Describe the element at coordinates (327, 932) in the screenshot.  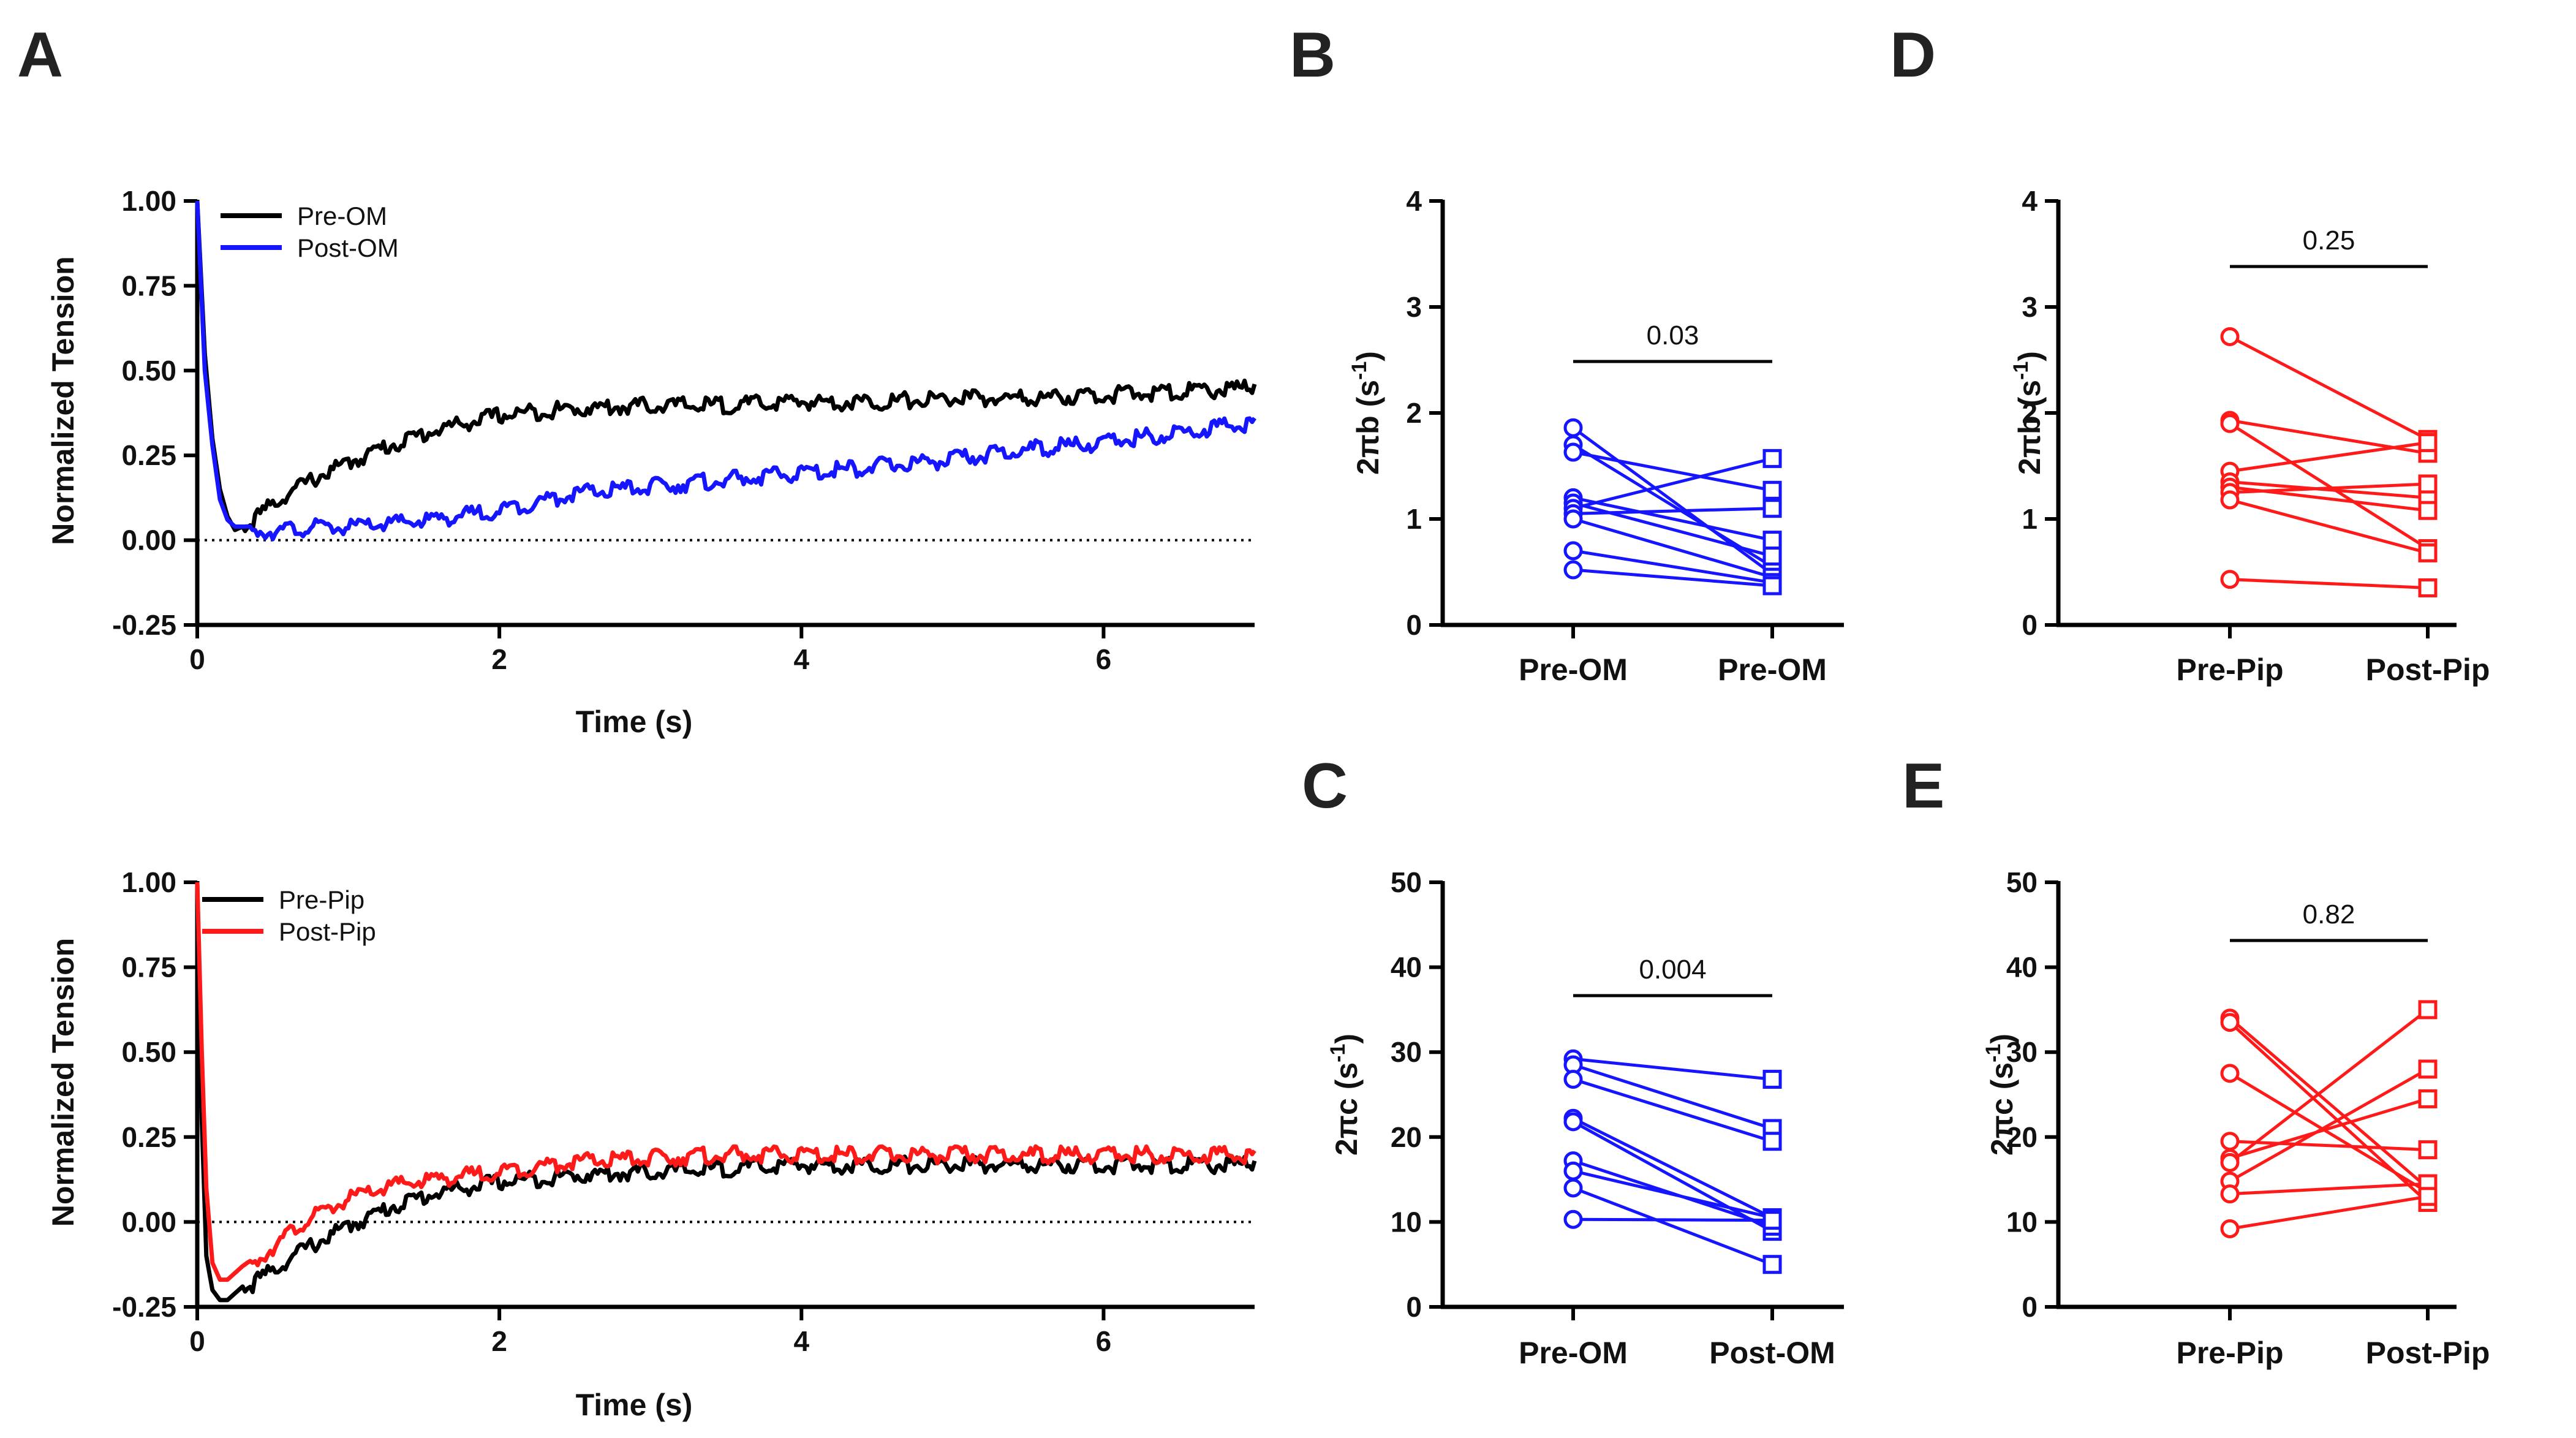
I see `legend-label: Post-Pip` at that location.